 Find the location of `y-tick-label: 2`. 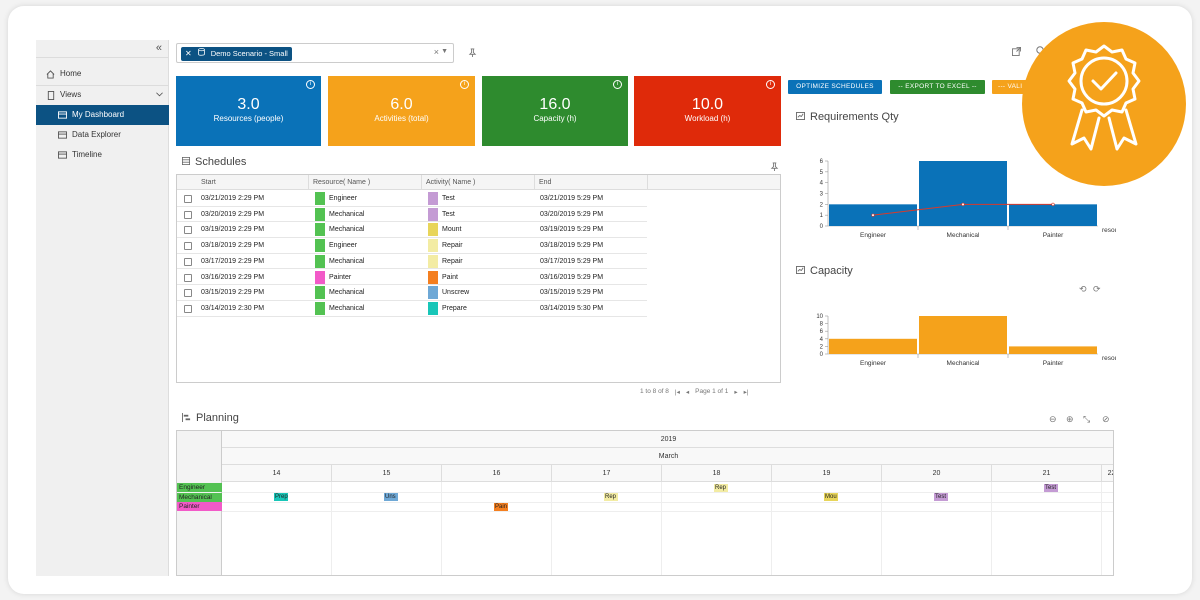

y-tick-label: 2 is located at coordinates (822, 347).